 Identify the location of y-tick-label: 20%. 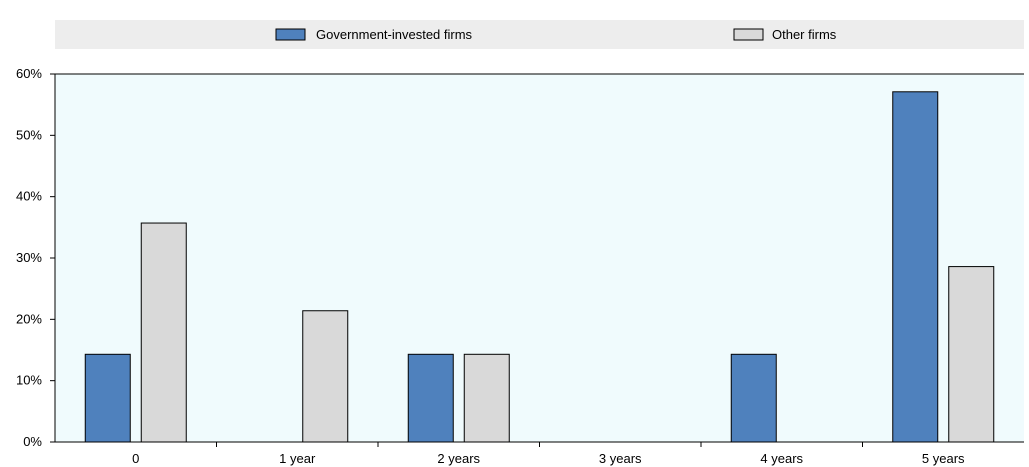
(29, 318).